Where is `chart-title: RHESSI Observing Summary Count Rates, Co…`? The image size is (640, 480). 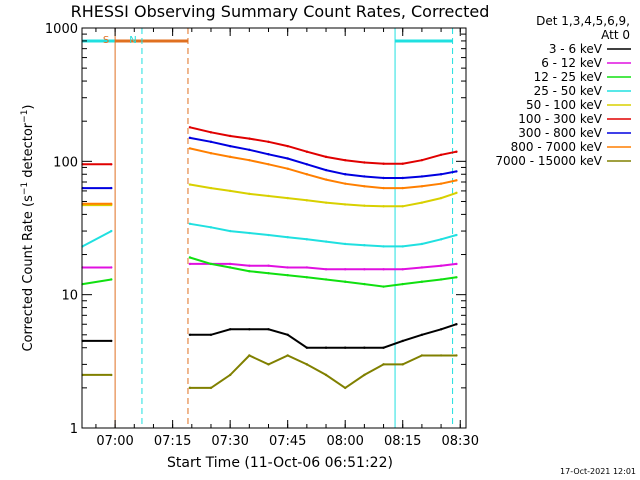
chart-title: RHESSI Observing Summary Count Rates, Co… is located at coordinates (280, 11).